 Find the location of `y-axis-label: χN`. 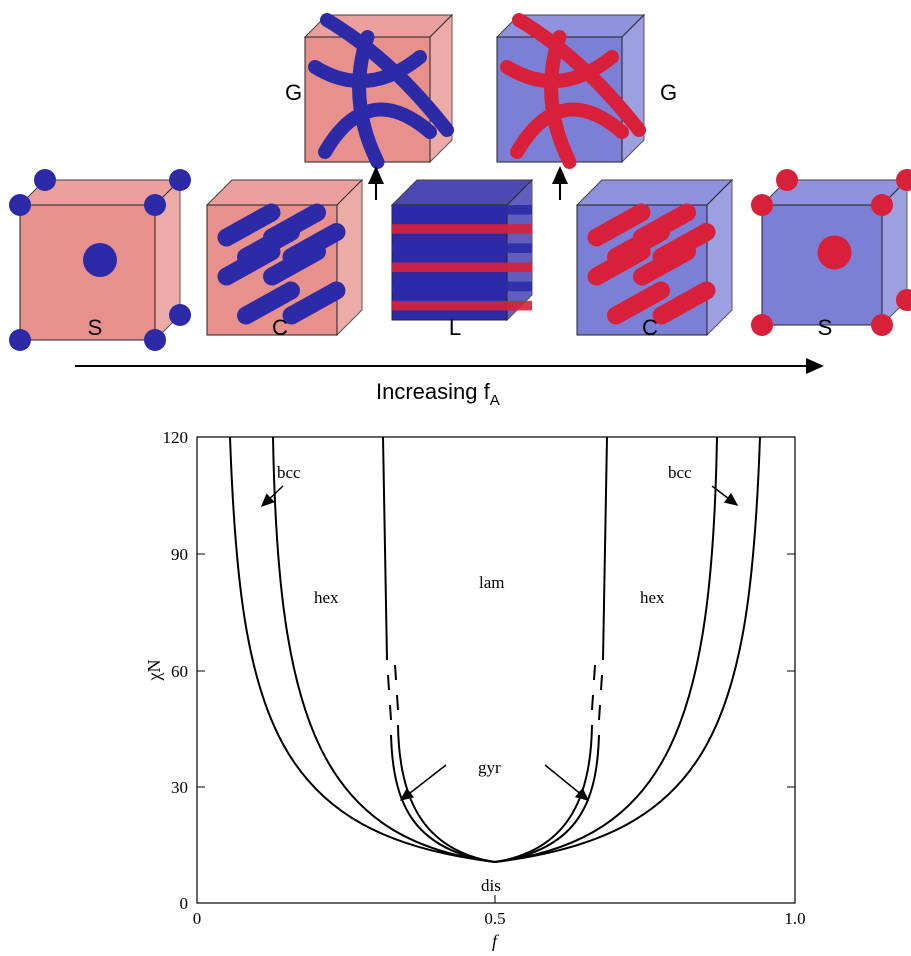

y-axis-label: χN is located at coordinates (154, 671).